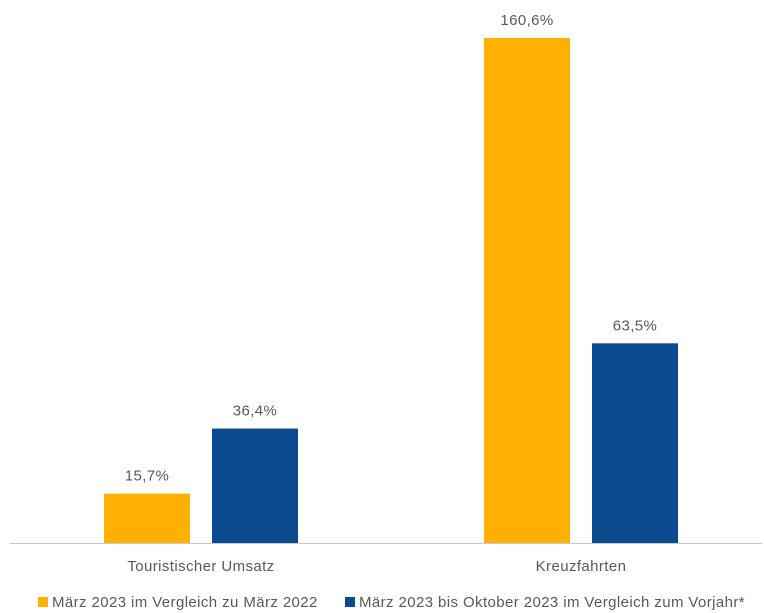 Image resolution: width=764 pixels, height=613 pixels. What do you see at coordinates (147, 476) in the screenshot?
I see `data-label-touristischer-umsatz-series-1: 15,7%` at bounding box center [147, 476].